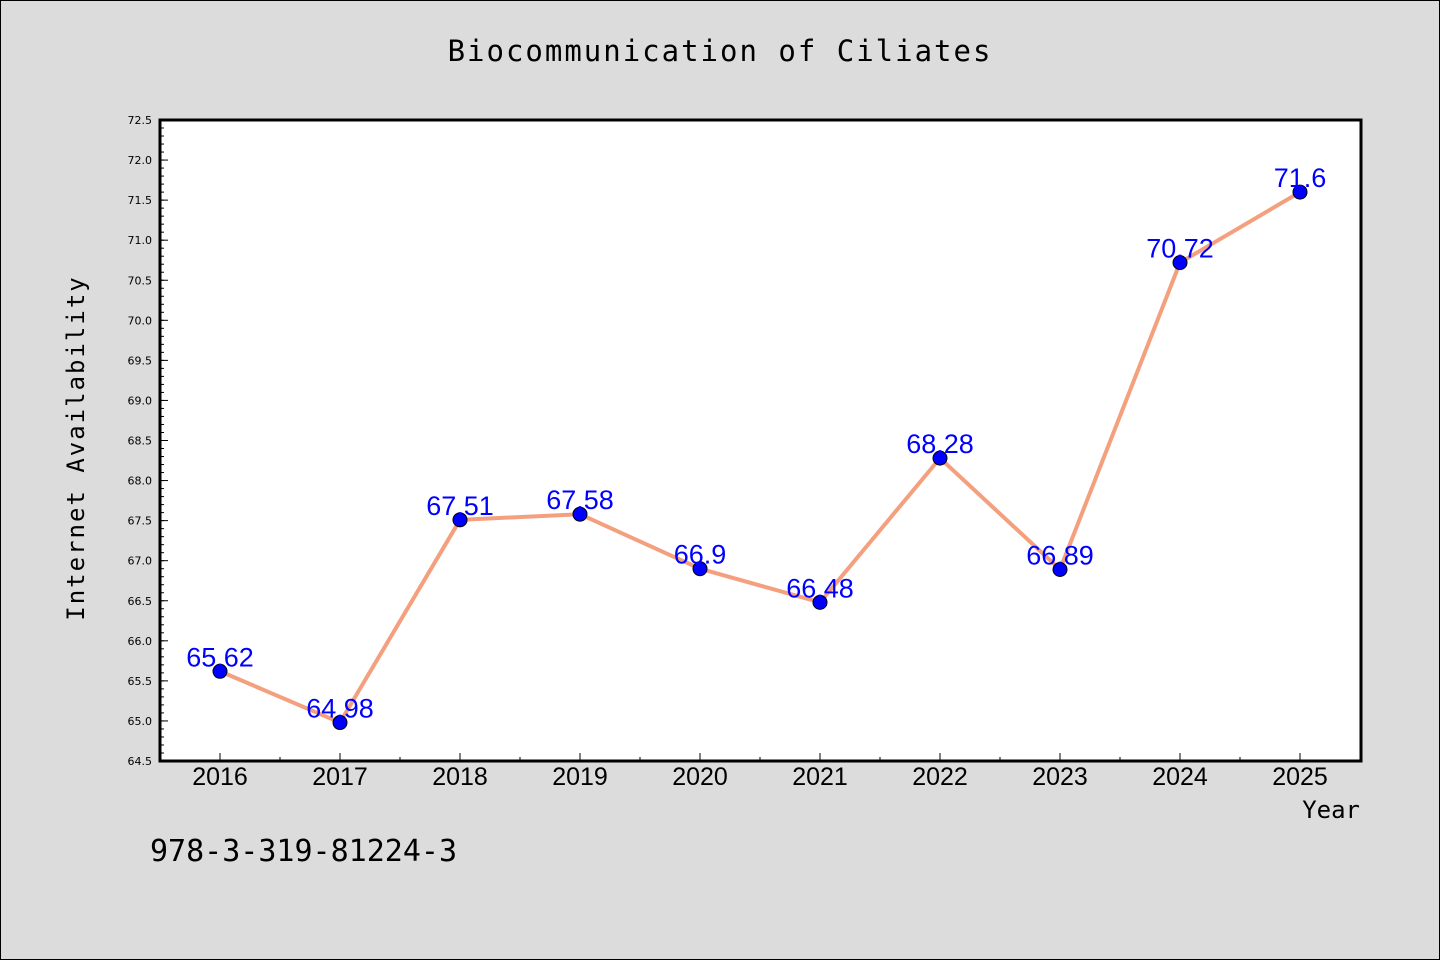  Describe the element at coordinates (140, 681) in the screenshot. I see `y-tick-label: 65.5` at that location.